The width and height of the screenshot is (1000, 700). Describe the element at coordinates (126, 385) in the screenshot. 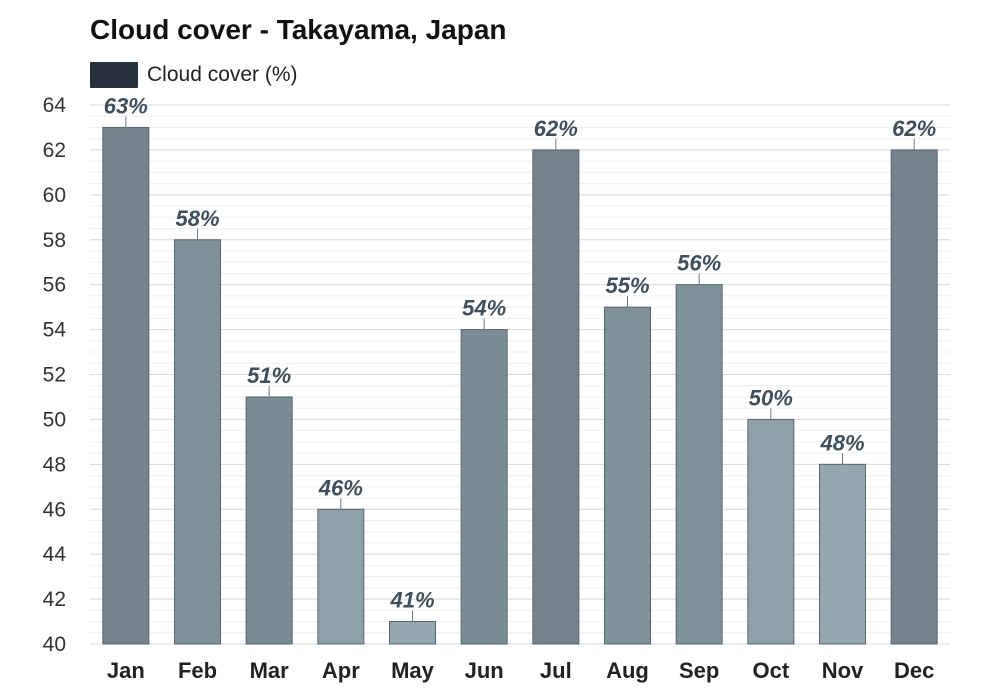

I see `bar-jan` at that location.